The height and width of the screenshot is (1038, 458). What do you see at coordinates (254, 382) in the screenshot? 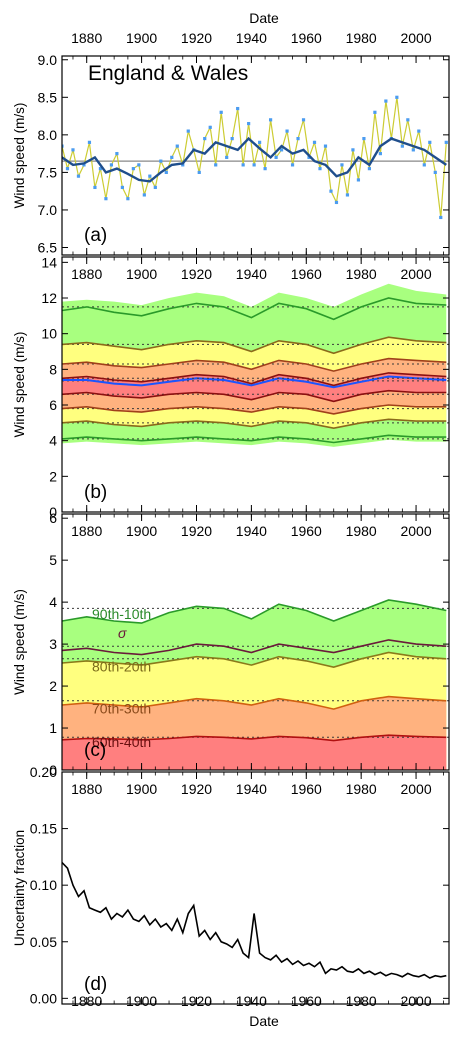
I see `percentile-line-mean` at bounding box center [254, 382].